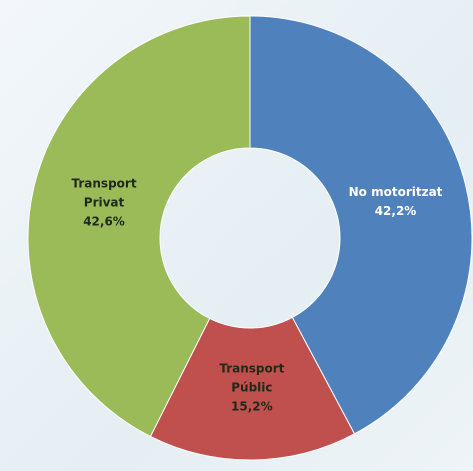 The height and width of the screenshot is (471, 473). I want to click on value-label: 15,2%, so click(252, 406).